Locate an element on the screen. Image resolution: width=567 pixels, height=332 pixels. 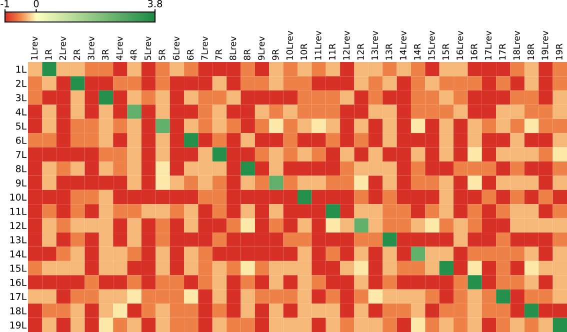
x-tick-label: 15R is located at coordinates (445, 52).